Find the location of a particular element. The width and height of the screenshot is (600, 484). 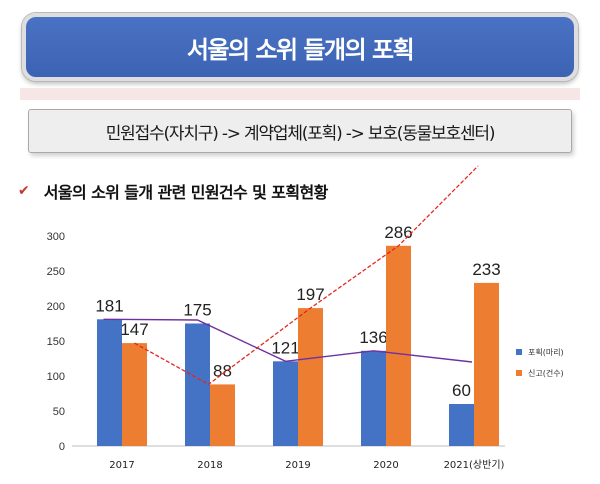

title-banner: 서울의 소위 들개의 포획 is located at coordinates (300, 47).